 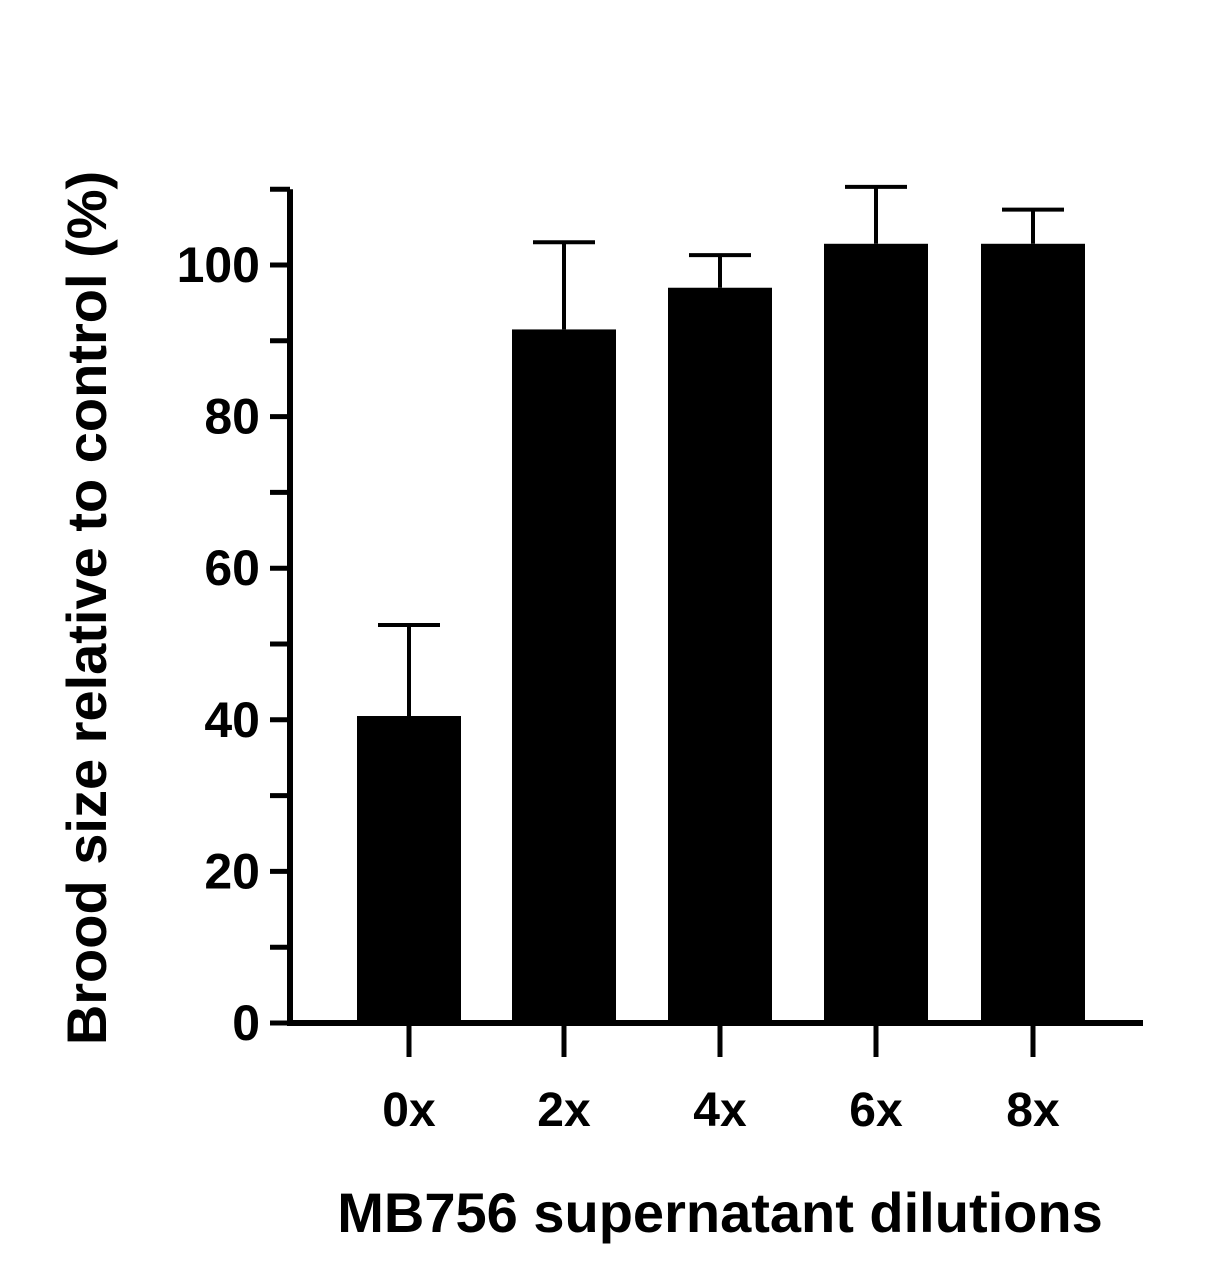 I want to click on bar-6x, so click(x=876, y=633).